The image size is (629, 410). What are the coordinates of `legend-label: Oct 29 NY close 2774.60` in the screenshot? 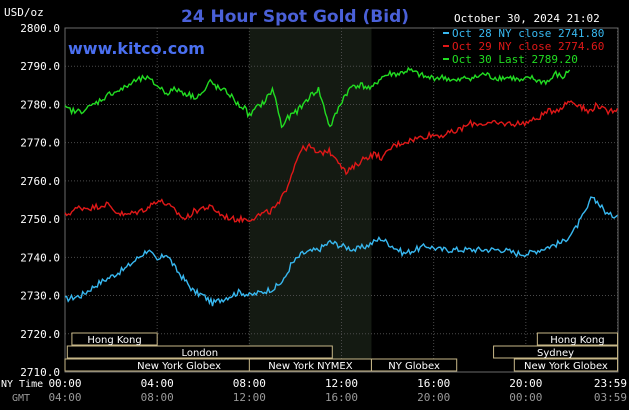 It's located at (528, 46).